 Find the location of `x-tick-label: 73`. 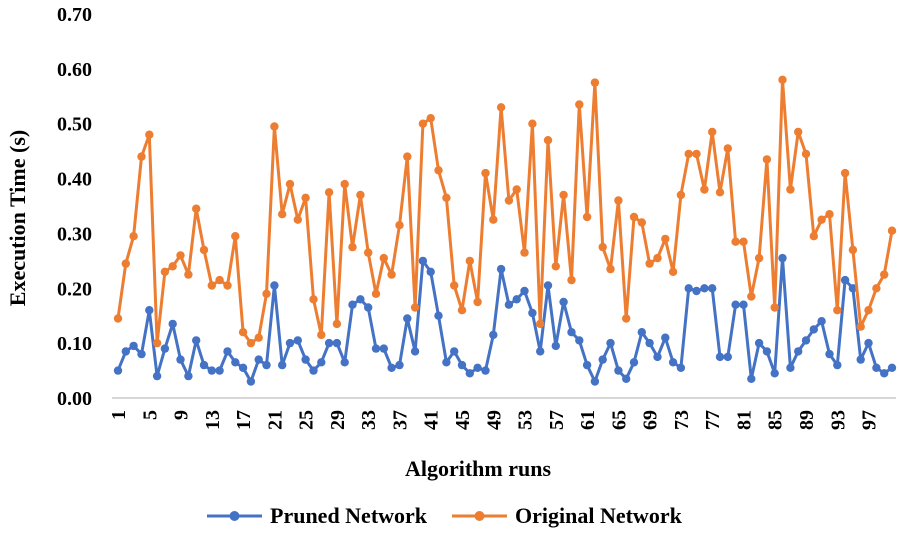

x-tick-label: 73 is located at coordinates (682, 420).